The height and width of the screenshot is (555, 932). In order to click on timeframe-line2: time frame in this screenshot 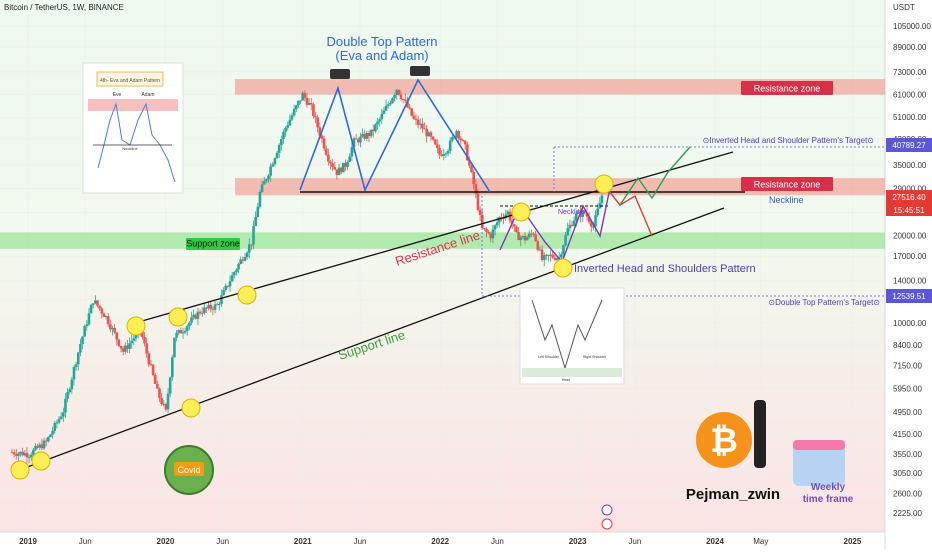, I will do `click(828, 499)`.